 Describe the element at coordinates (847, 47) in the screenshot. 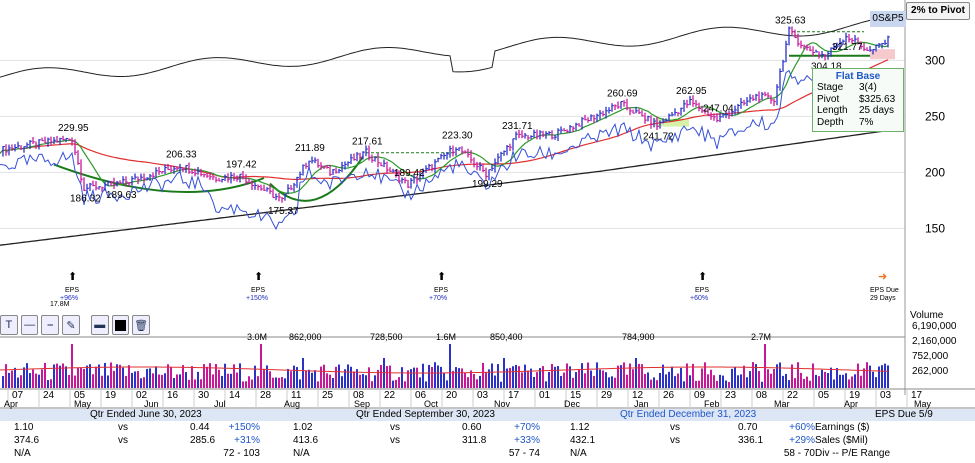

I see `price-label: 321.77` at that location.